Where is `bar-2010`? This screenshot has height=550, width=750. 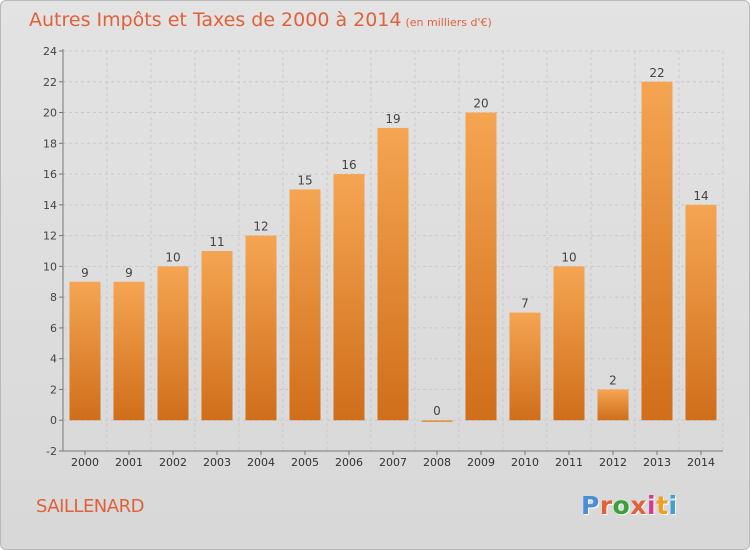 bar-2010 is located at coordinates (525, 366).